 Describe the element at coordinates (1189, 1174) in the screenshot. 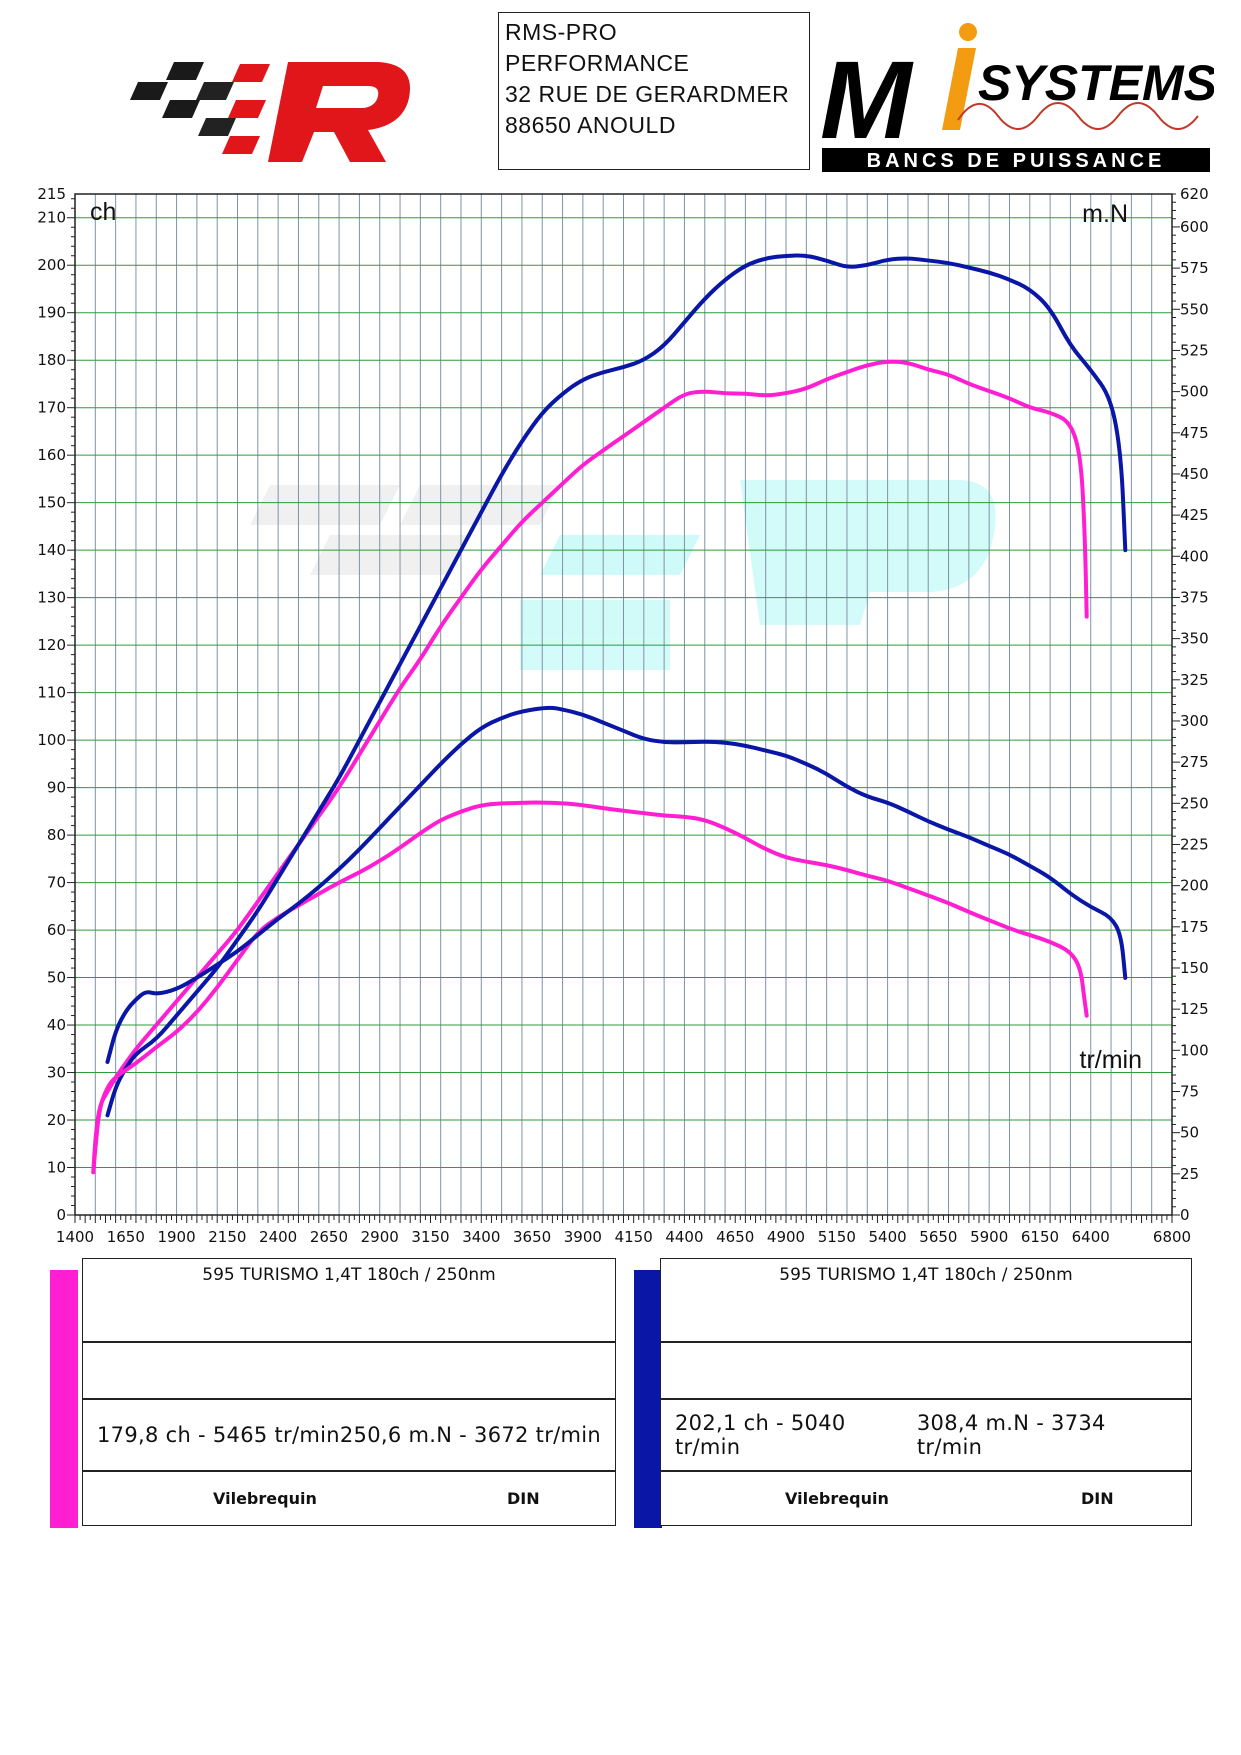

I see `y-right-tick-label: 25` at that location.